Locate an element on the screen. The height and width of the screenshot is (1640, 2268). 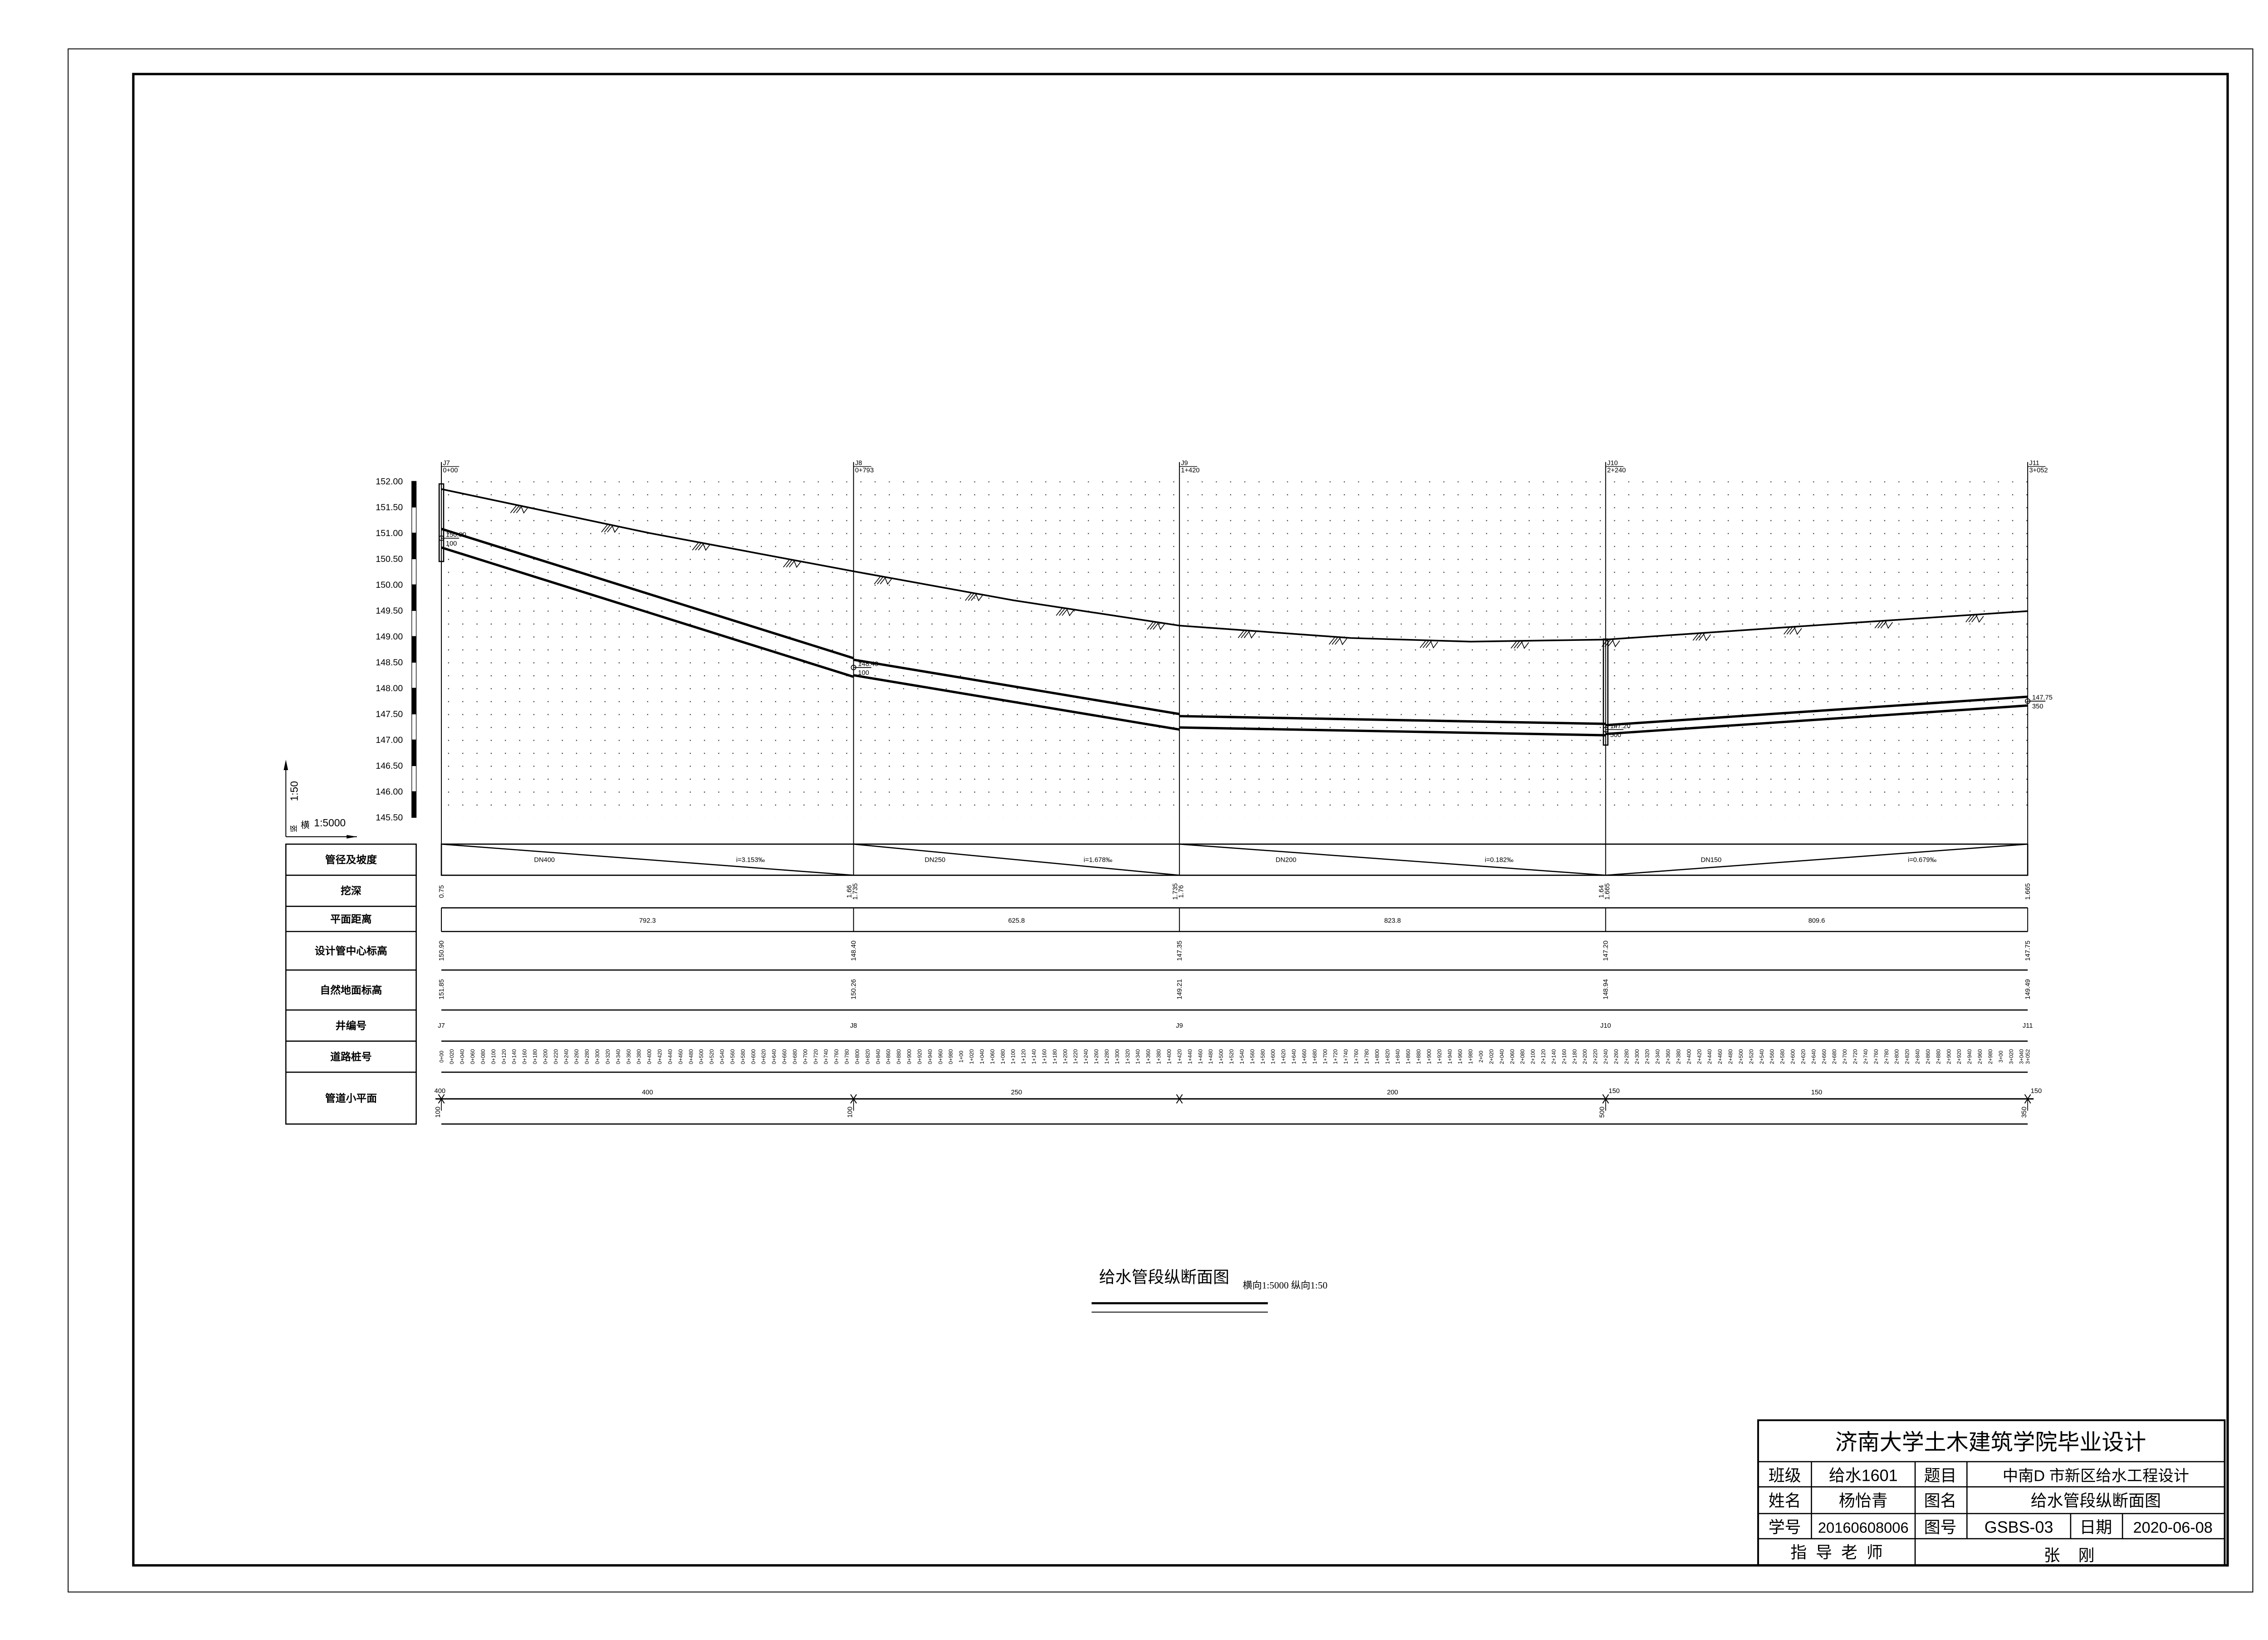
road-station-label: 2+680 is located at coordinates (1835, 1056).